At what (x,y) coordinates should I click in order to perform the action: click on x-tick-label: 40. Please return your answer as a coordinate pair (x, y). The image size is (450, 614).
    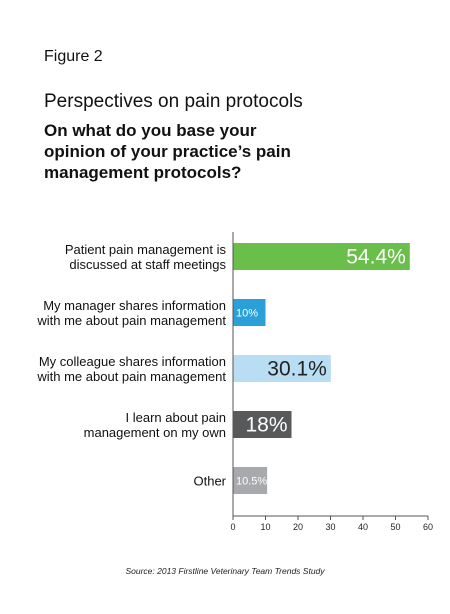
    Looking at the image, I should click on (363, 527).